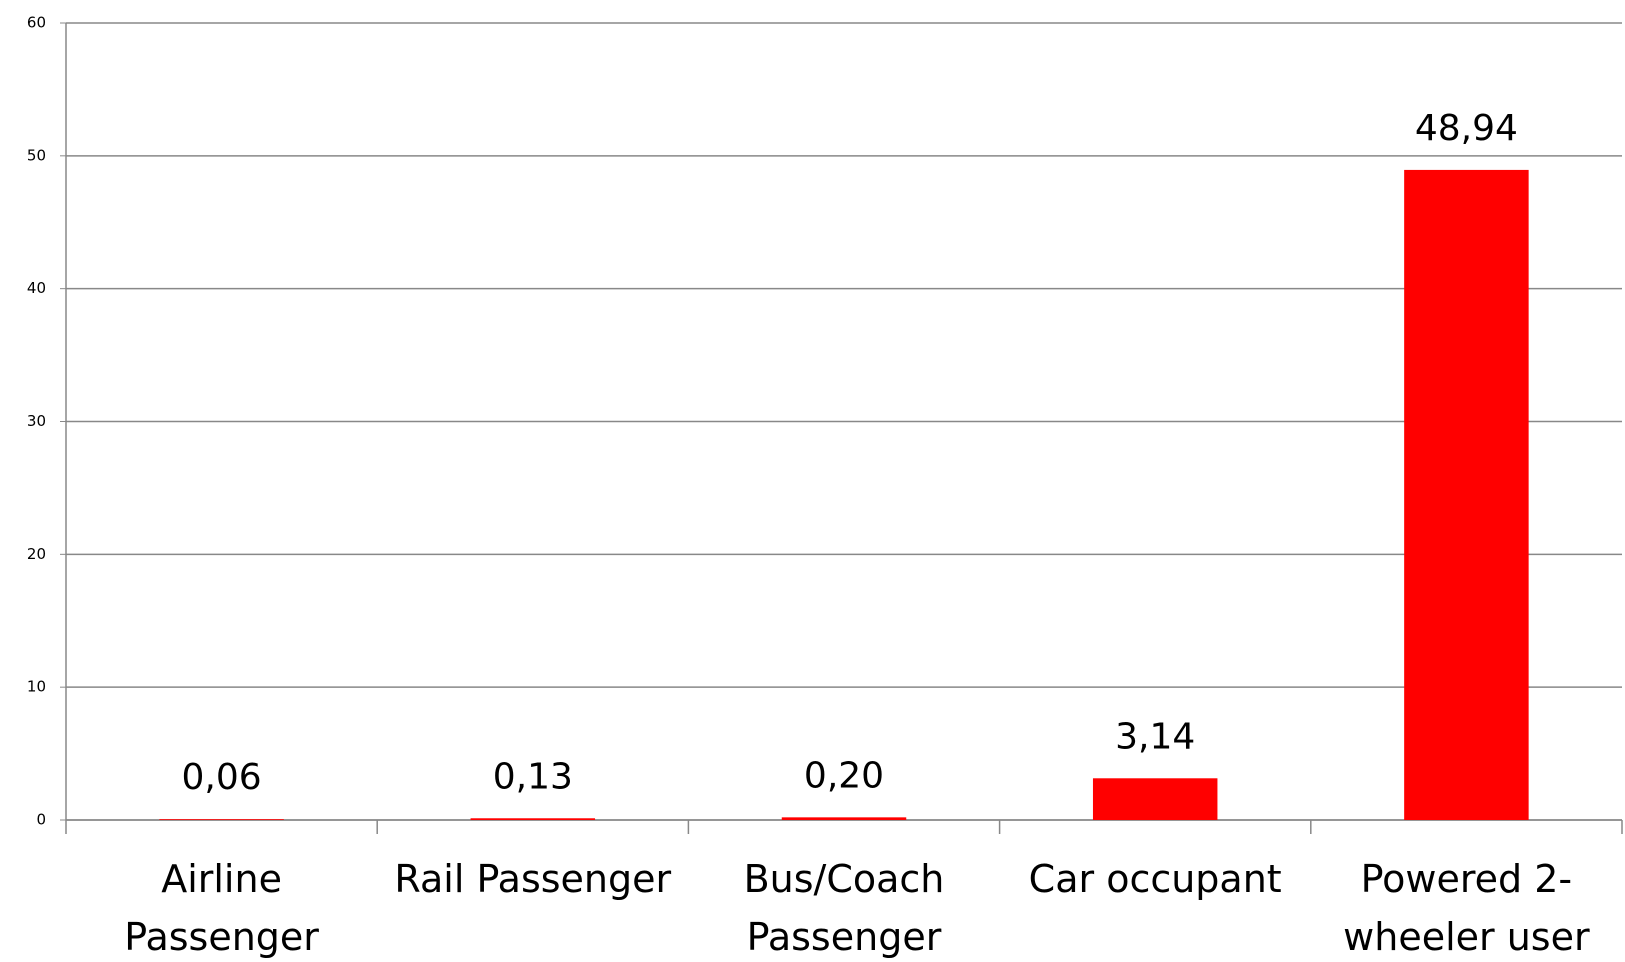 This screenshot has height=962, width=1625. Describe the element at coordinates (36, 421) in the screenshot. I see `y-tick-label: 30` at that location.